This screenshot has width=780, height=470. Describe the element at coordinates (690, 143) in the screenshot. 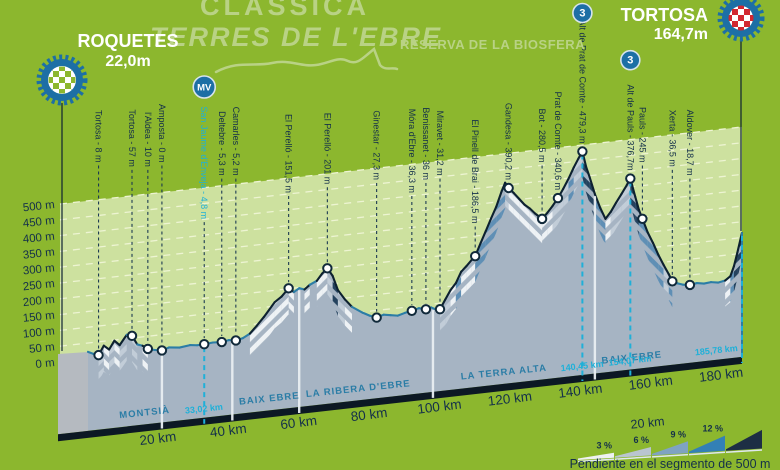

I see `waypoint-label: Aldover - 18,7 m` at that location.